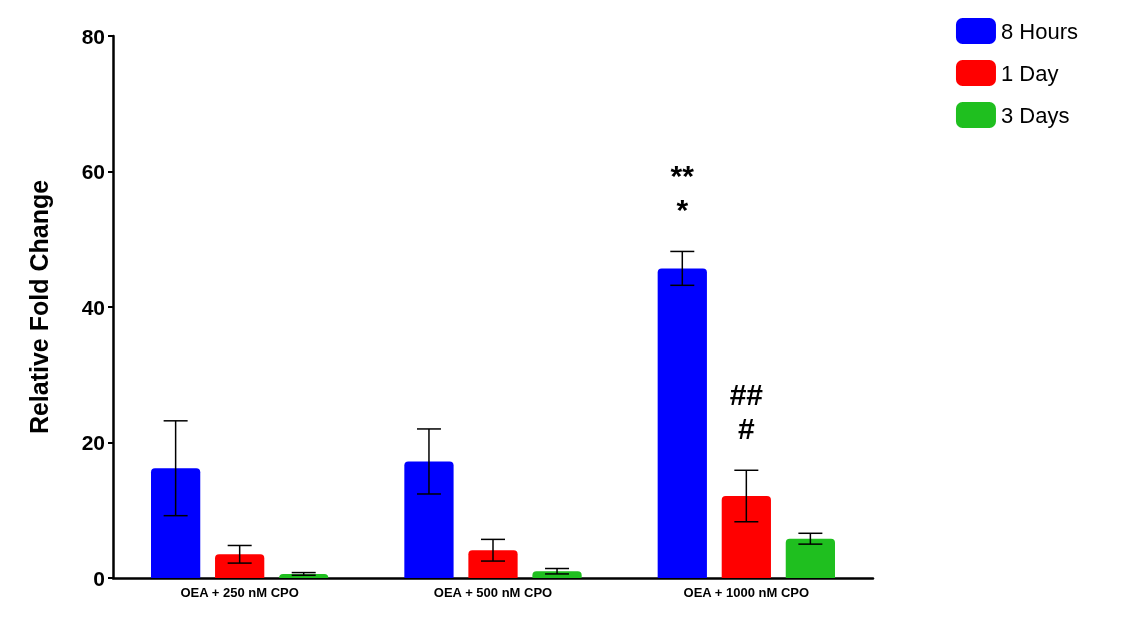  I want to click on x-tick-label: OEA + 1000 nM CPO, so click(746, 592).